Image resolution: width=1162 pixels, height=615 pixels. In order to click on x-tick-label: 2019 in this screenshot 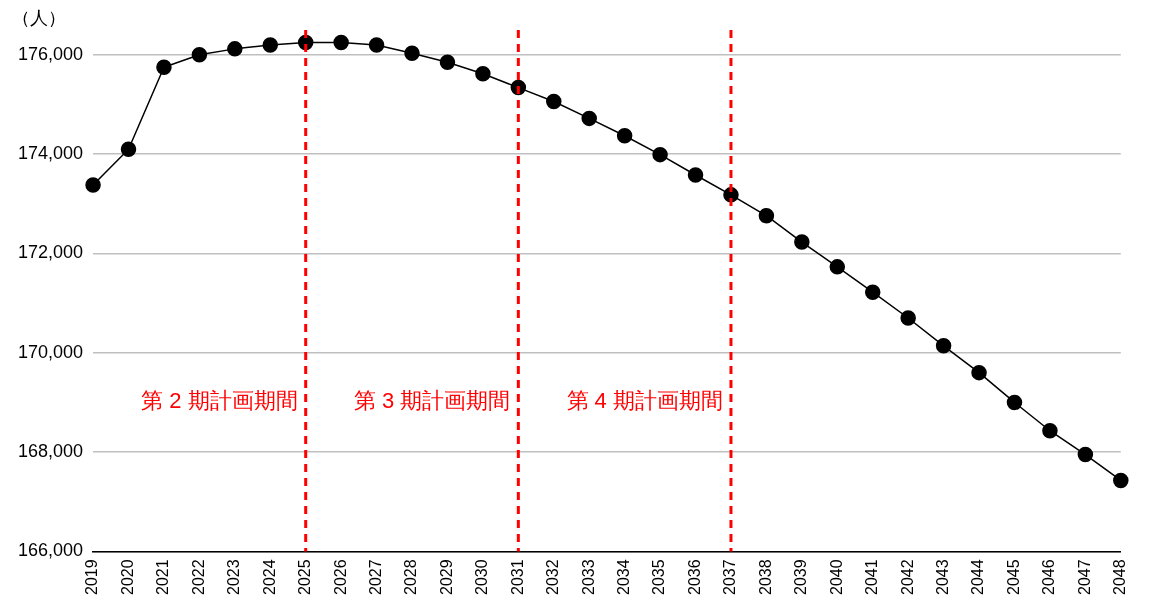, I will do `click(92, 577)`.